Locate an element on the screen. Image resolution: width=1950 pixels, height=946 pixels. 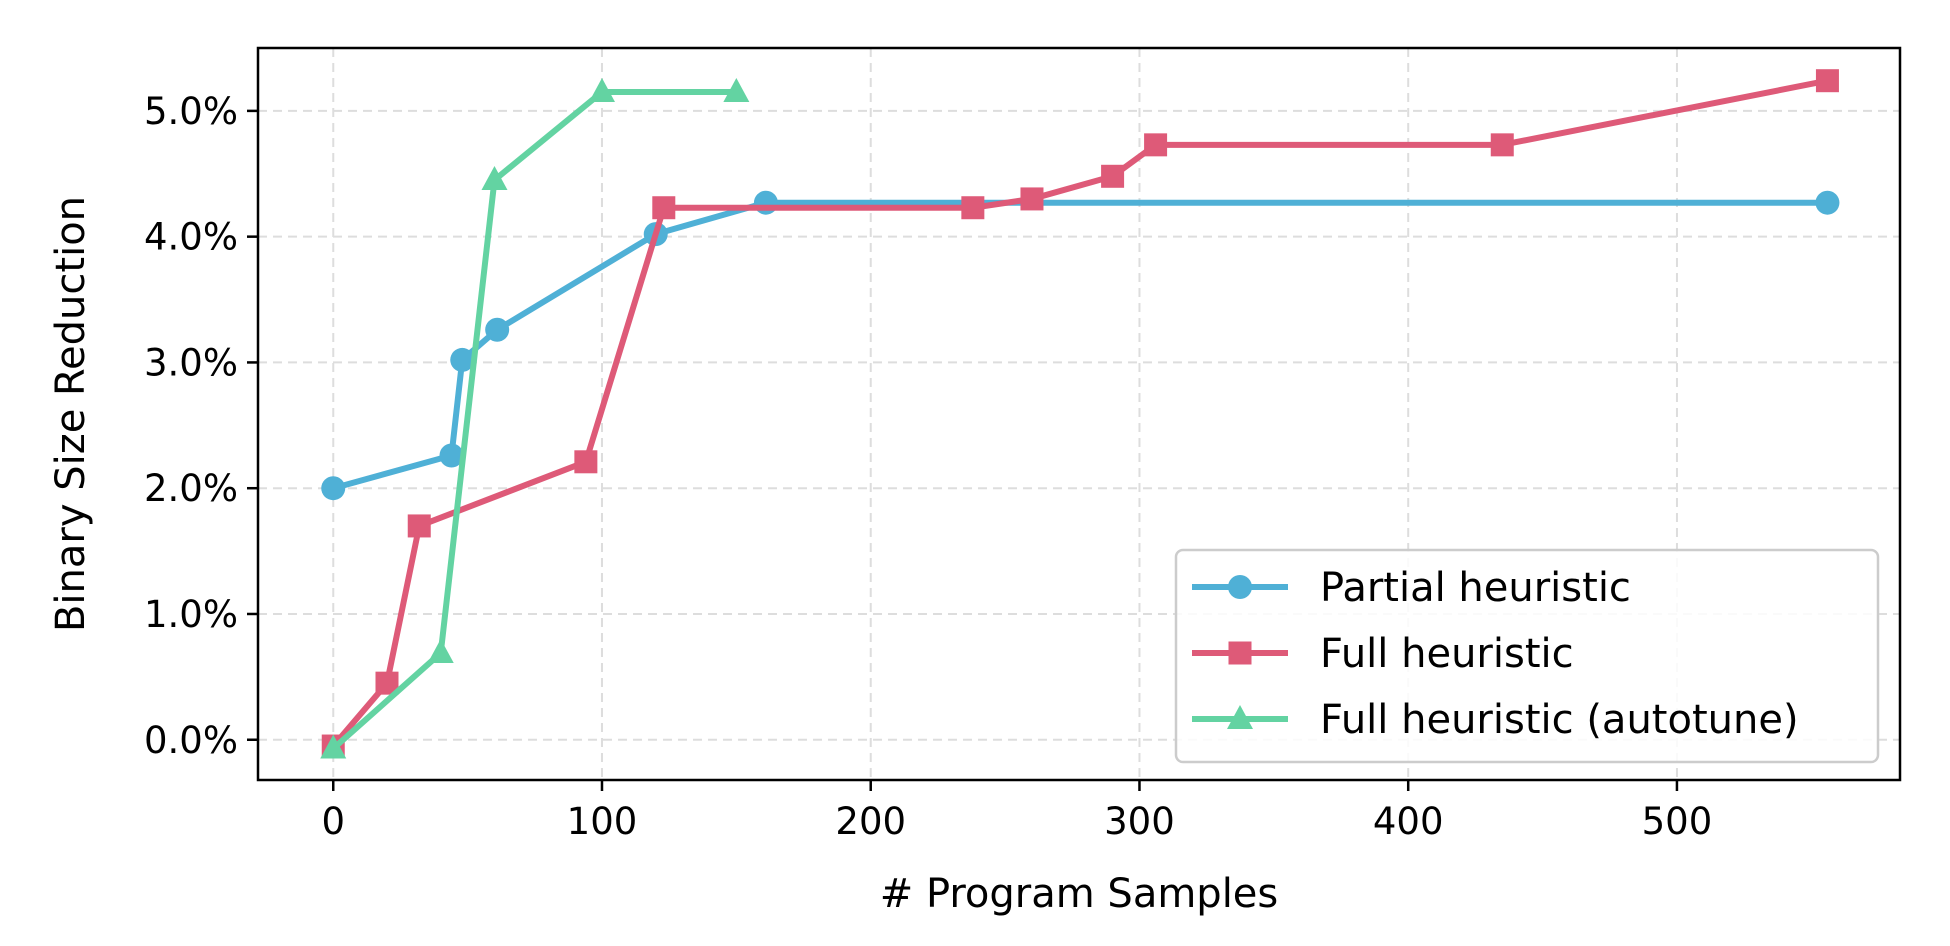
legend-item: Partial heuristic is located at coordinates (1411, 588).